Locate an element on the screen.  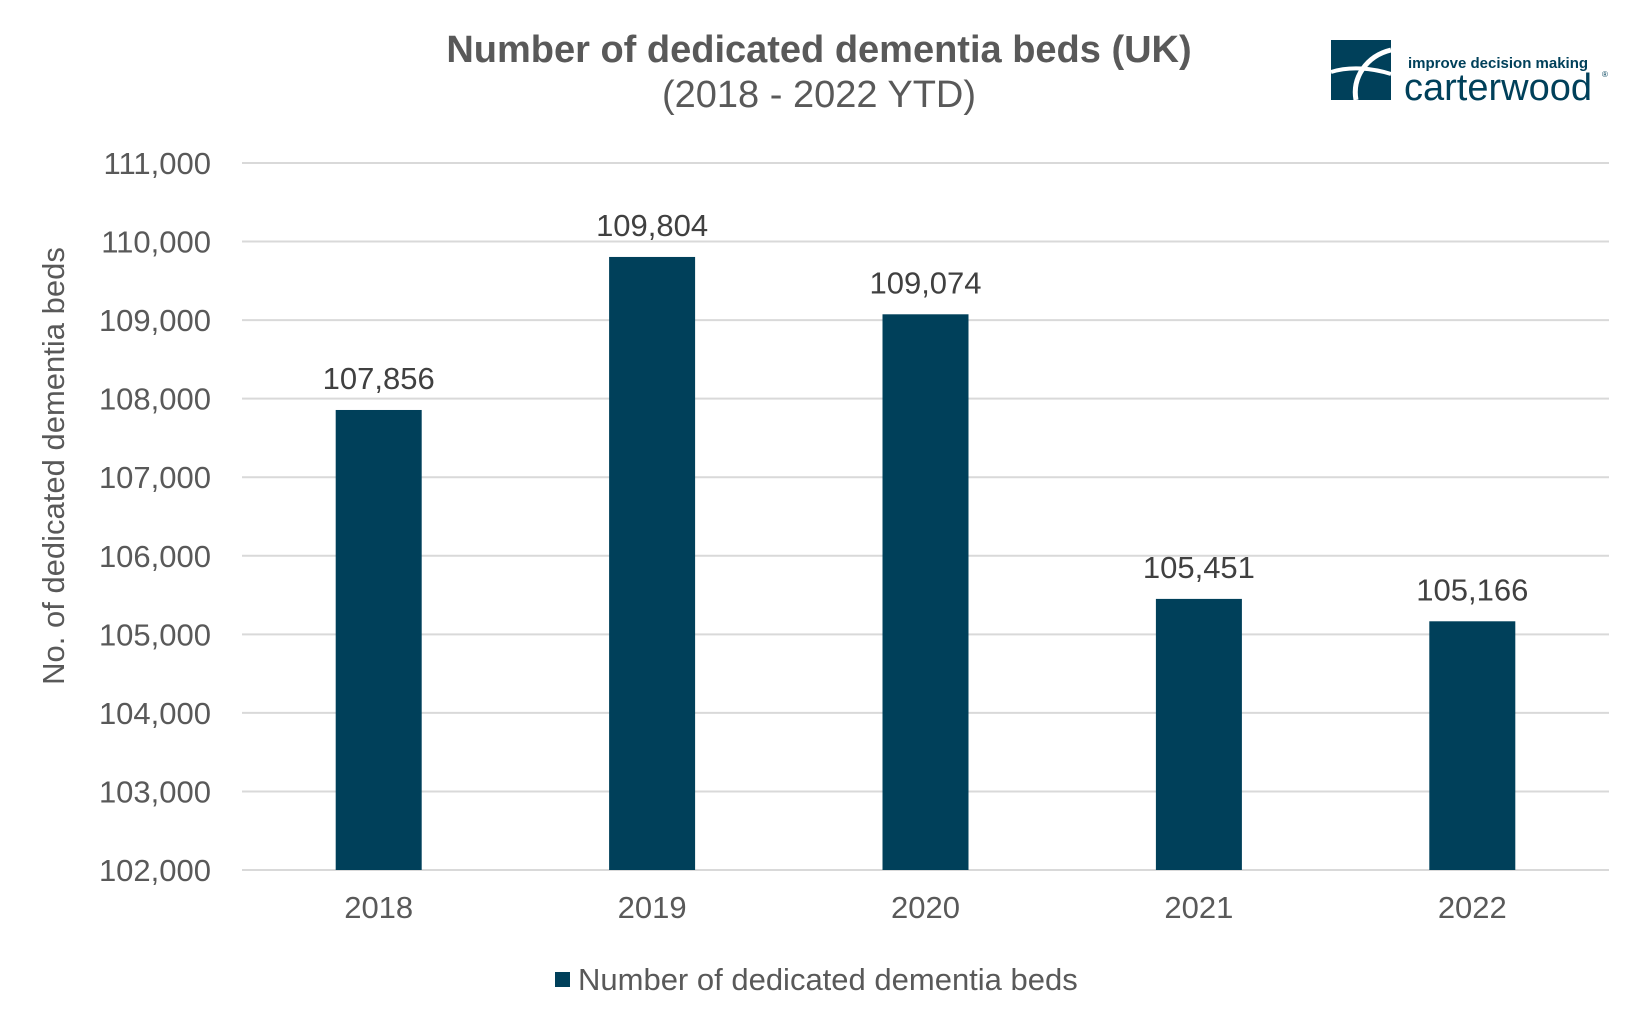
y-tick-label: 102,000 is located at coordinates (155, 870).